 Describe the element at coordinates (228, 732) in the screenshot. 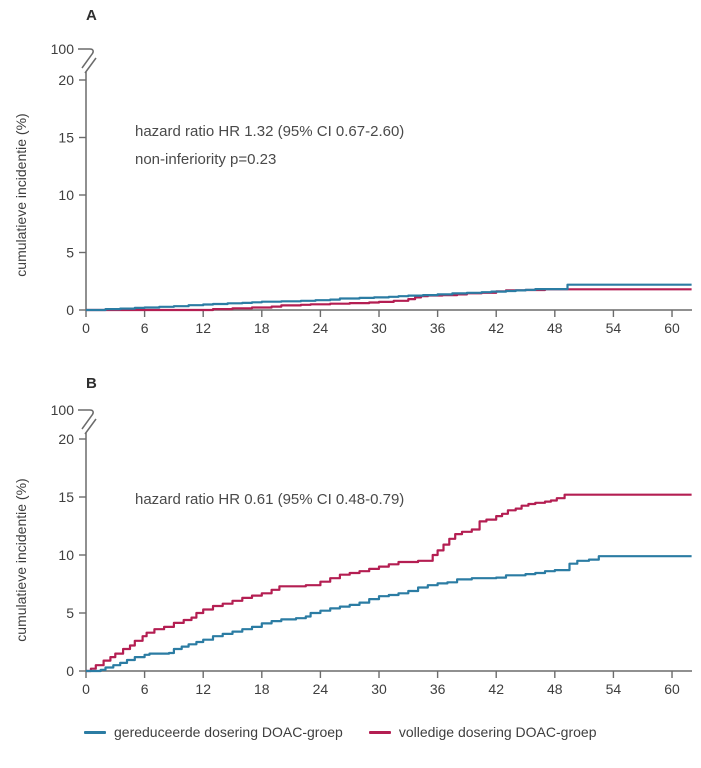

I see `legend-label-gereduceerde: gereduceerde dosering DOAC-groep` at that location.